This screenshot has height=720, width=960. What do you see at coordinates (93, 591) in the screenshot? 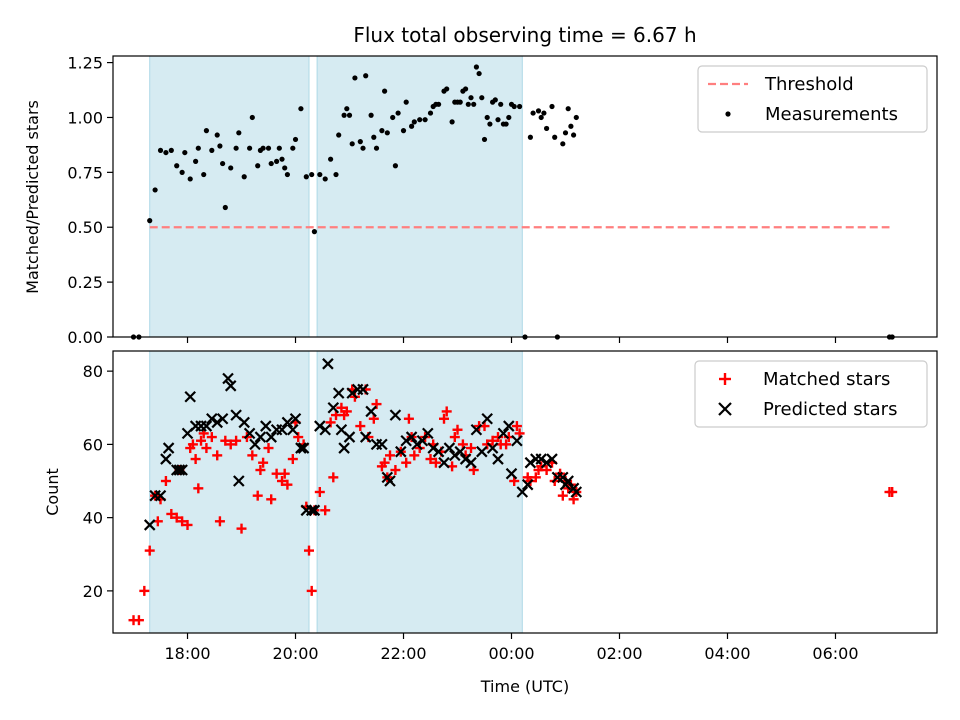
I see `y-tick-label: 20` at bounding box center [93, 591].